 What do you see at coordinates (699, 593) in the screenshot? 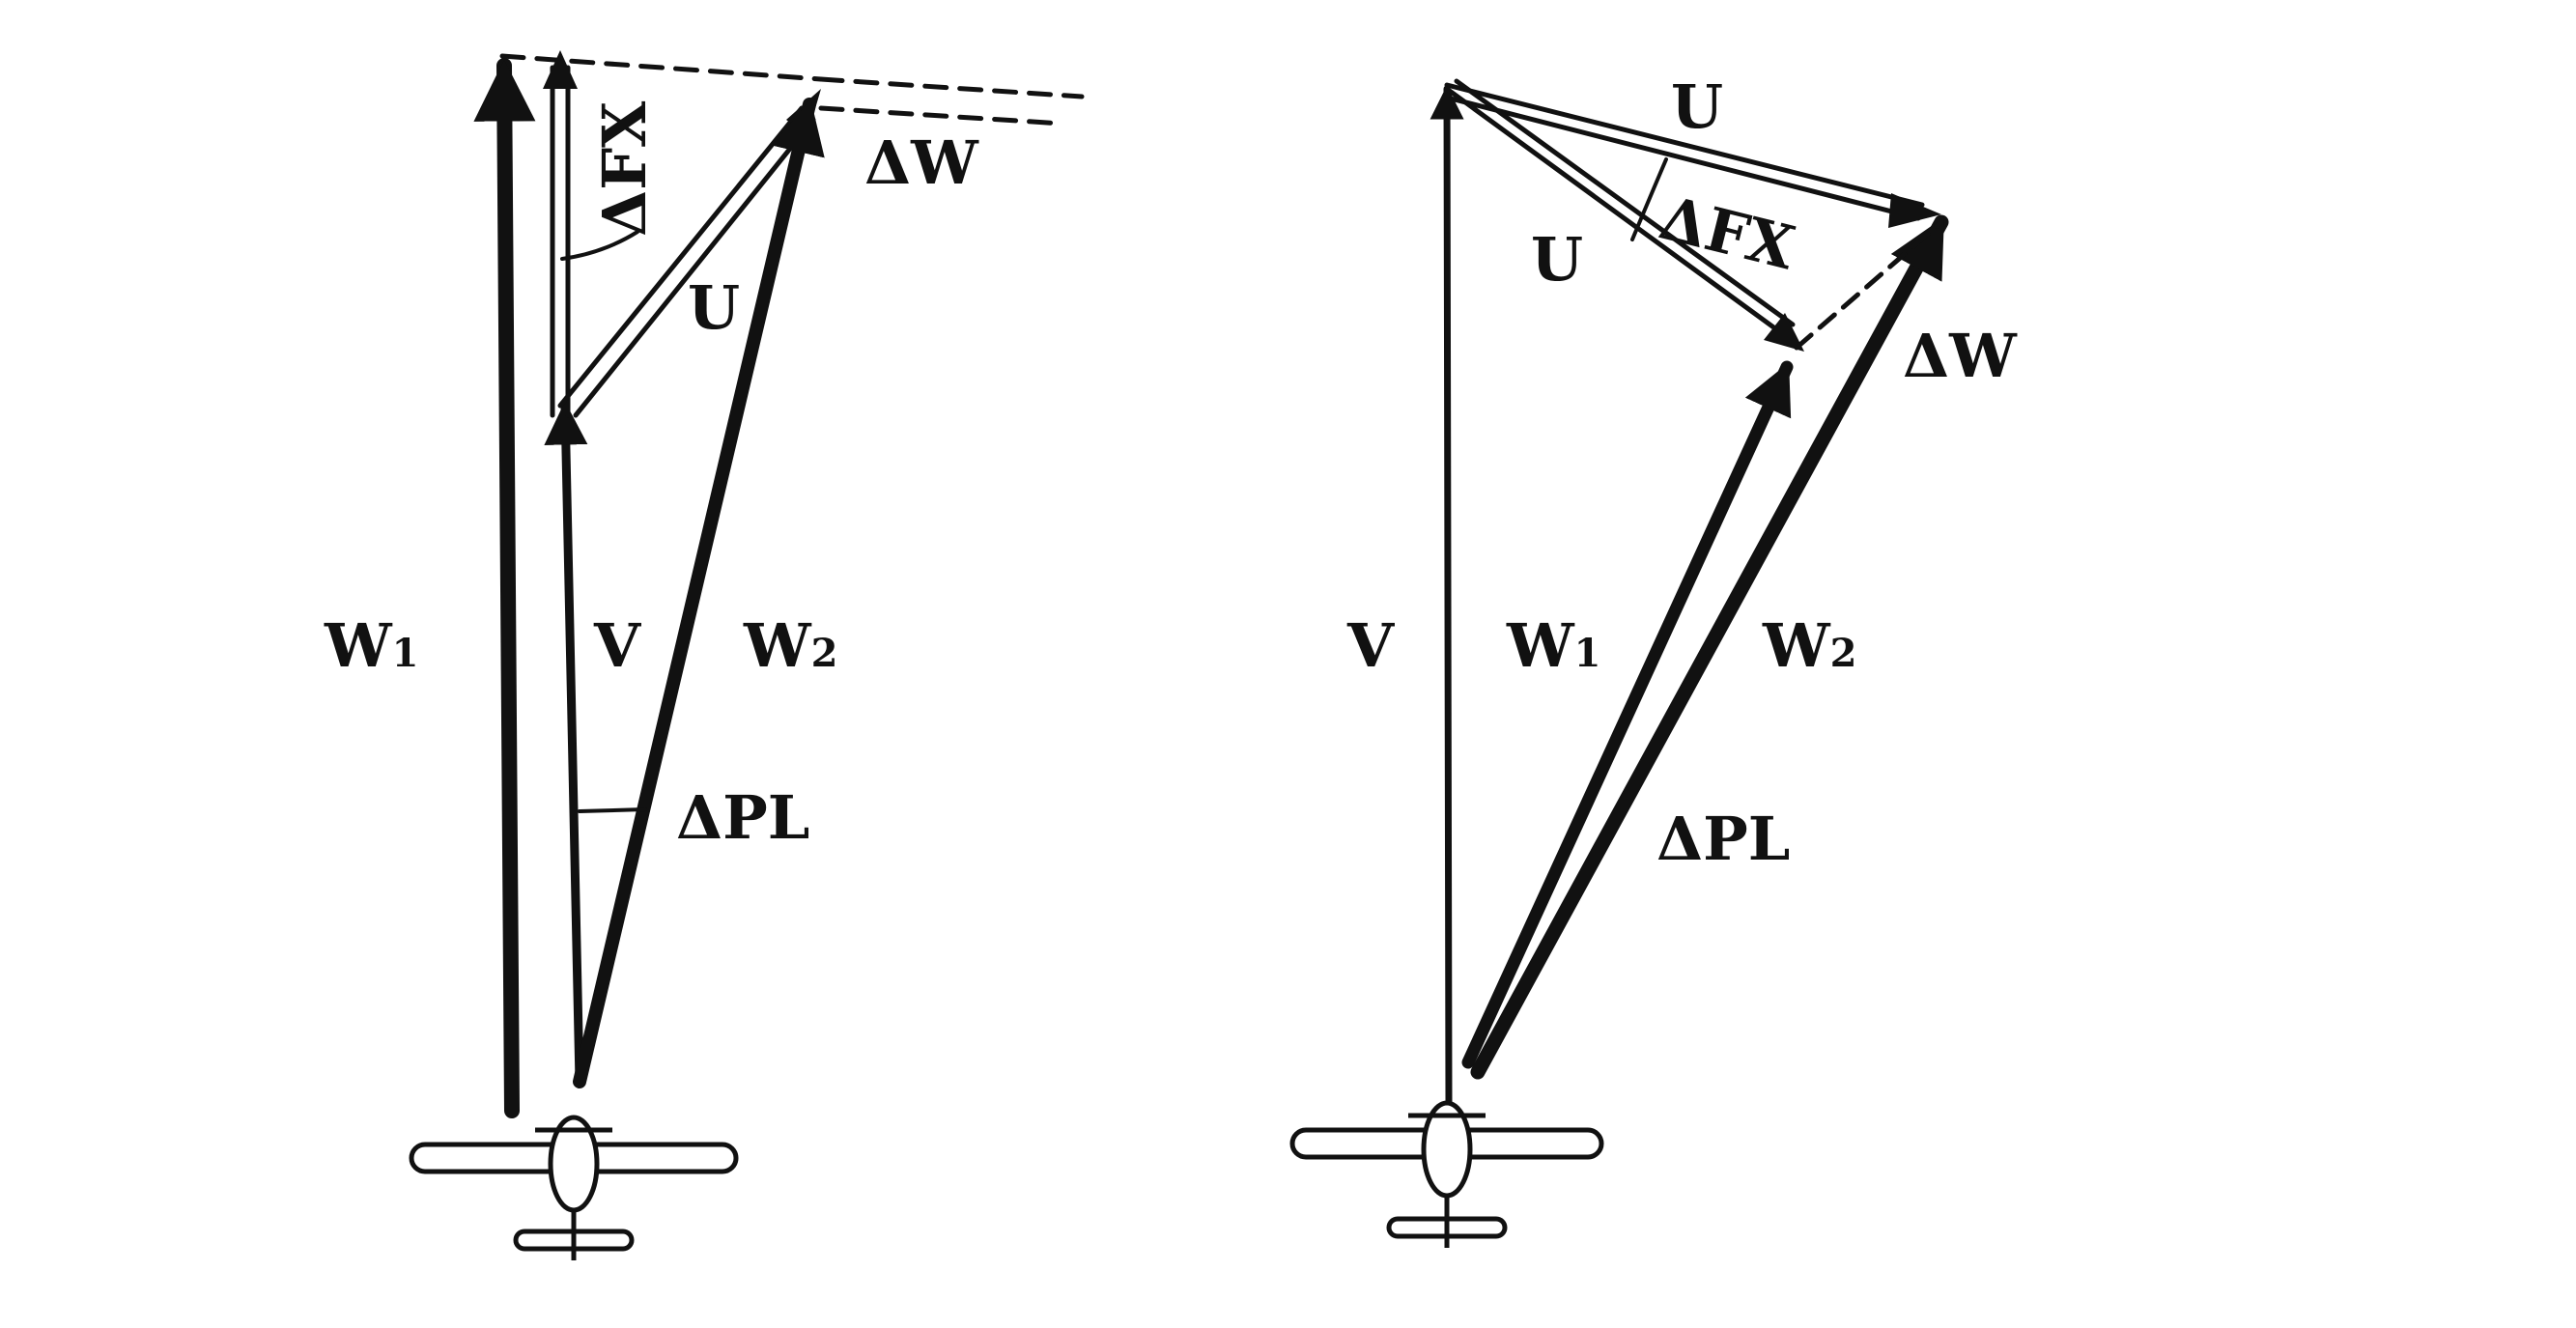
I see `left-w2-vector` at bounding box center [699, 593].